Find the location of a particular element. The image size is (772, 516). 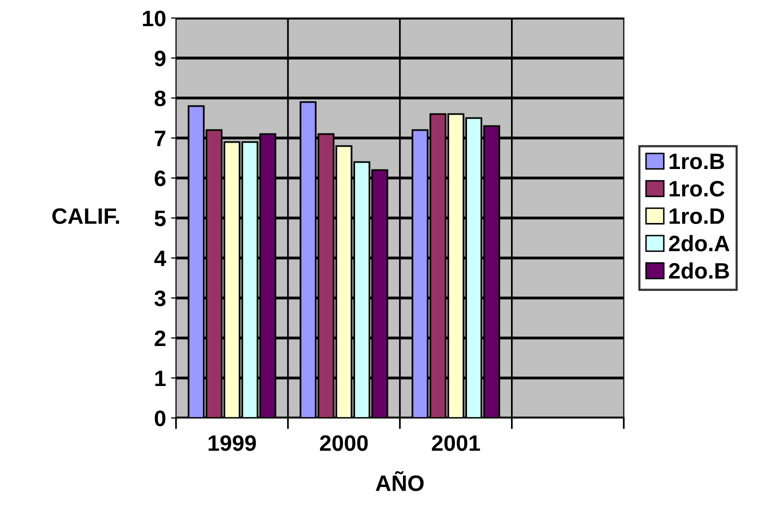

legend-label: 1ro.C is located at coordinates (697, 188).